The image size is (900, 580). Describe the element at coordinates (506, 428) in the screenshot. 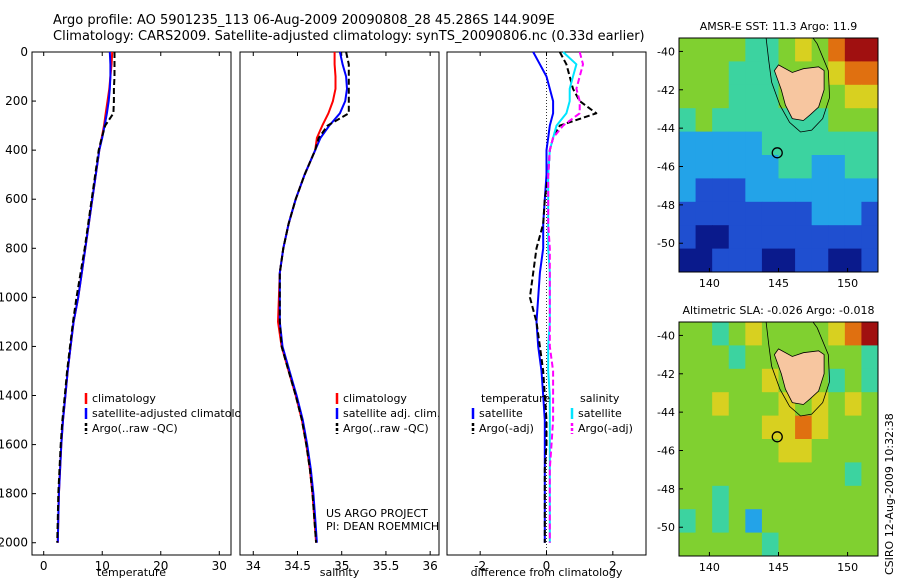

I see `legend-label: Argo(-adj)` at that location.